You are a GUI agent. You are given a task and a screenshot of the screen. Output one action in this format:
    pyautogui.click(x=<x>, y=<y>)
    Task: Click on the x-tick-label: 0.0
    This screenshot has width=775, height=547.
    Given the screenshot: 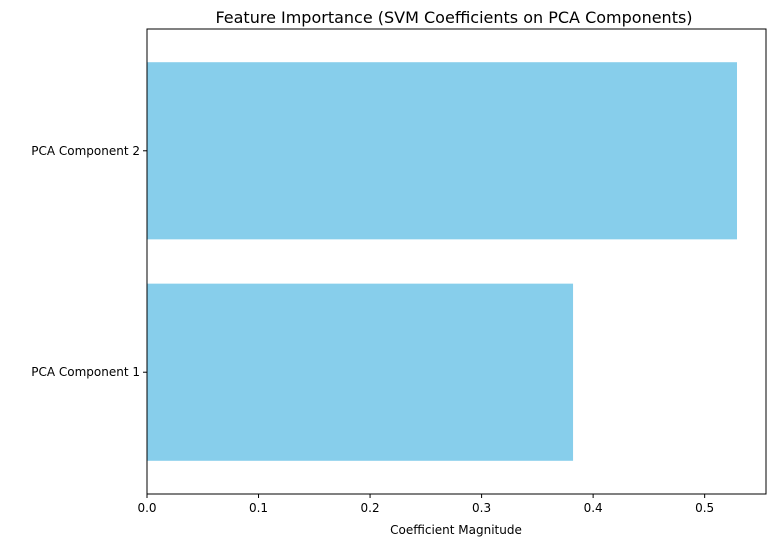 What is the action you would take?
    pyautogui.click(x=146, y=508)
    